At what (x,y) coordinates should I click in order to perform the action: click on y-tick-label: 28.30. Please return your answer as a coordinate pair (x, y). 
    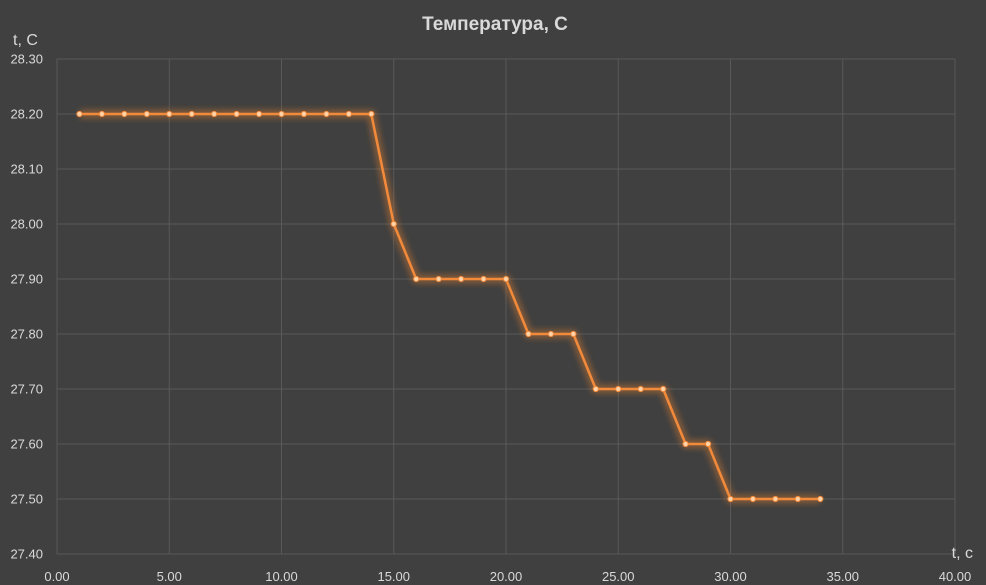
    Looking at the image, I should click on (26, 59).